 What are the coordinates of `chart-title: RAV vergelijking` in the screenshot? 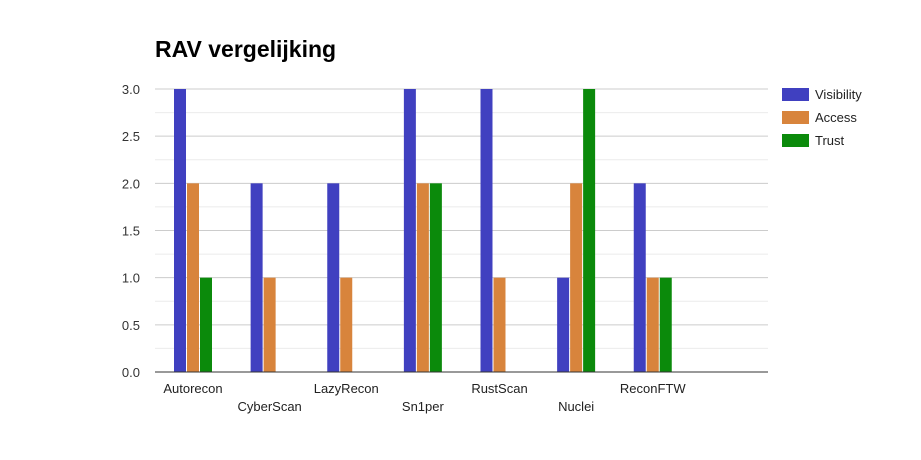 It's located at (246, 49).